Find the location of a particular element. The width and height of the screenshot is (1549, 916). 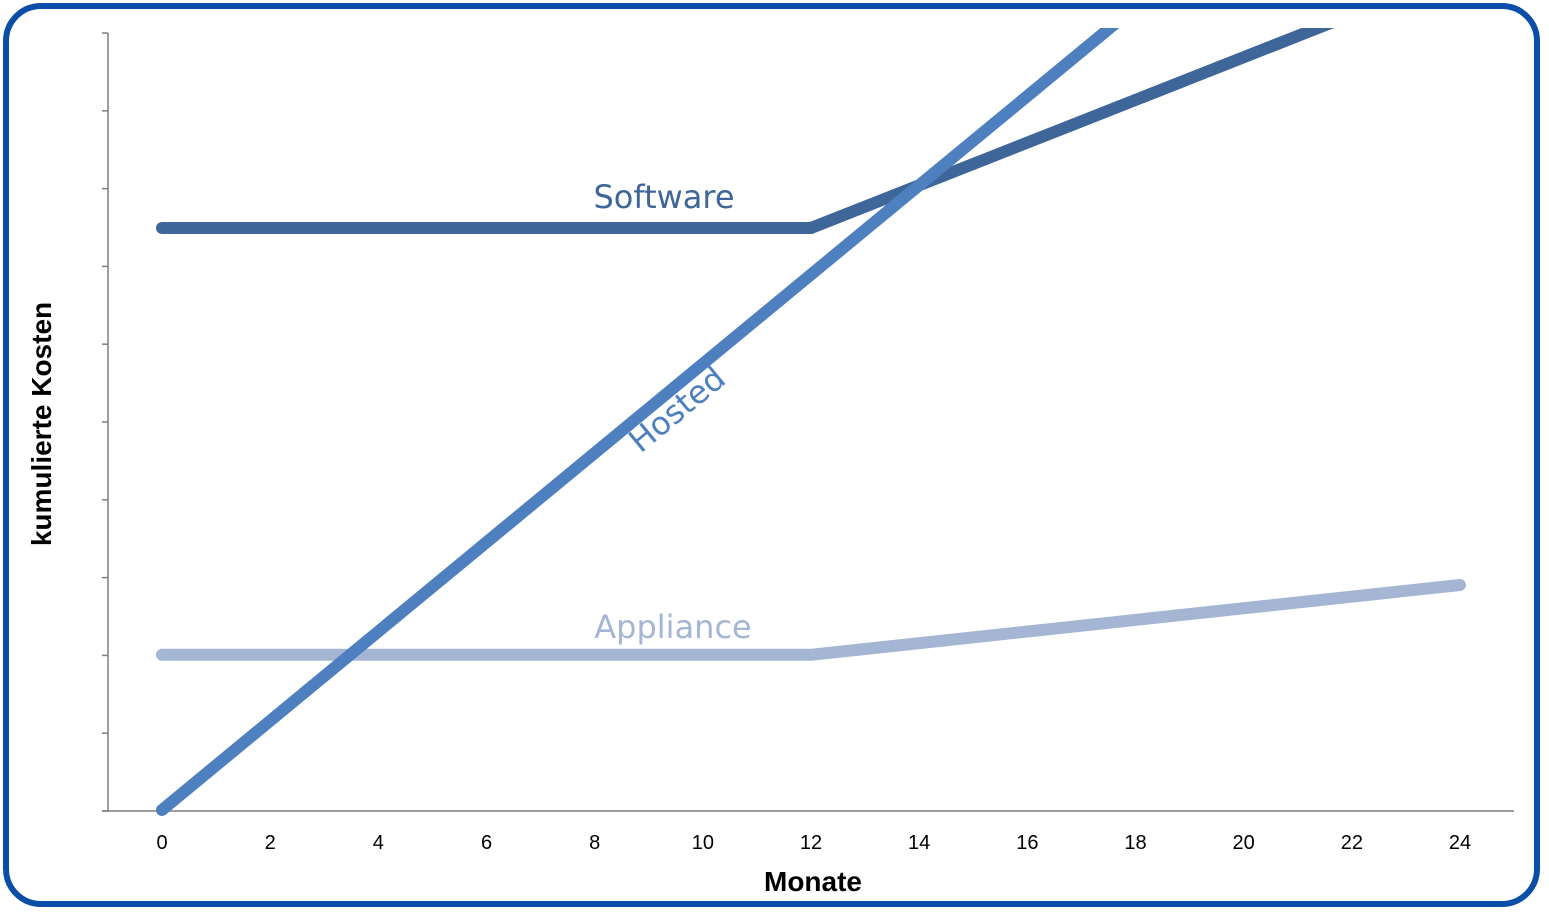

x-tick-label: 18 is located at coordinates (1135, 843).